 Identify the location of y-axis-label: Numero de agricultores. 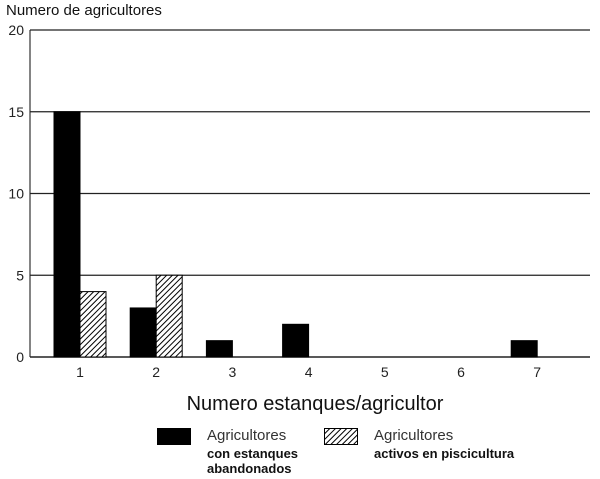
(84, 10).